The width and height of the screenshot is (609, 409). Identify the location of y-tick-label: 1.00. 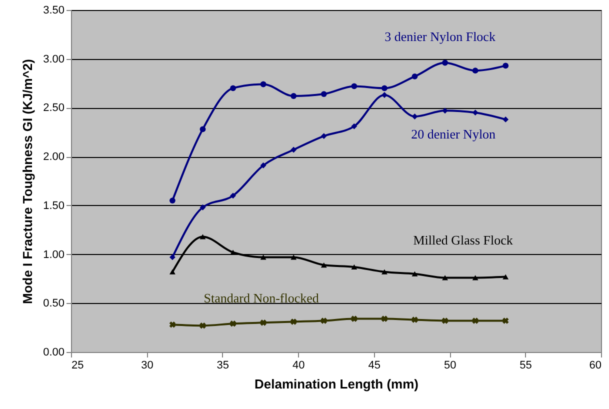
(53, 254).